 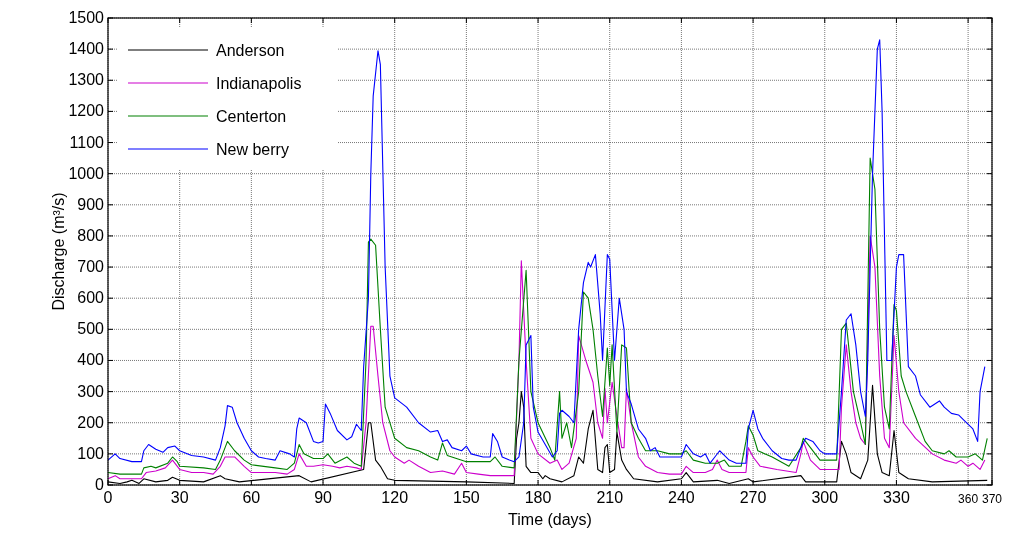 I want to click on x-tick-label: 60, so click(x=251, y=497).